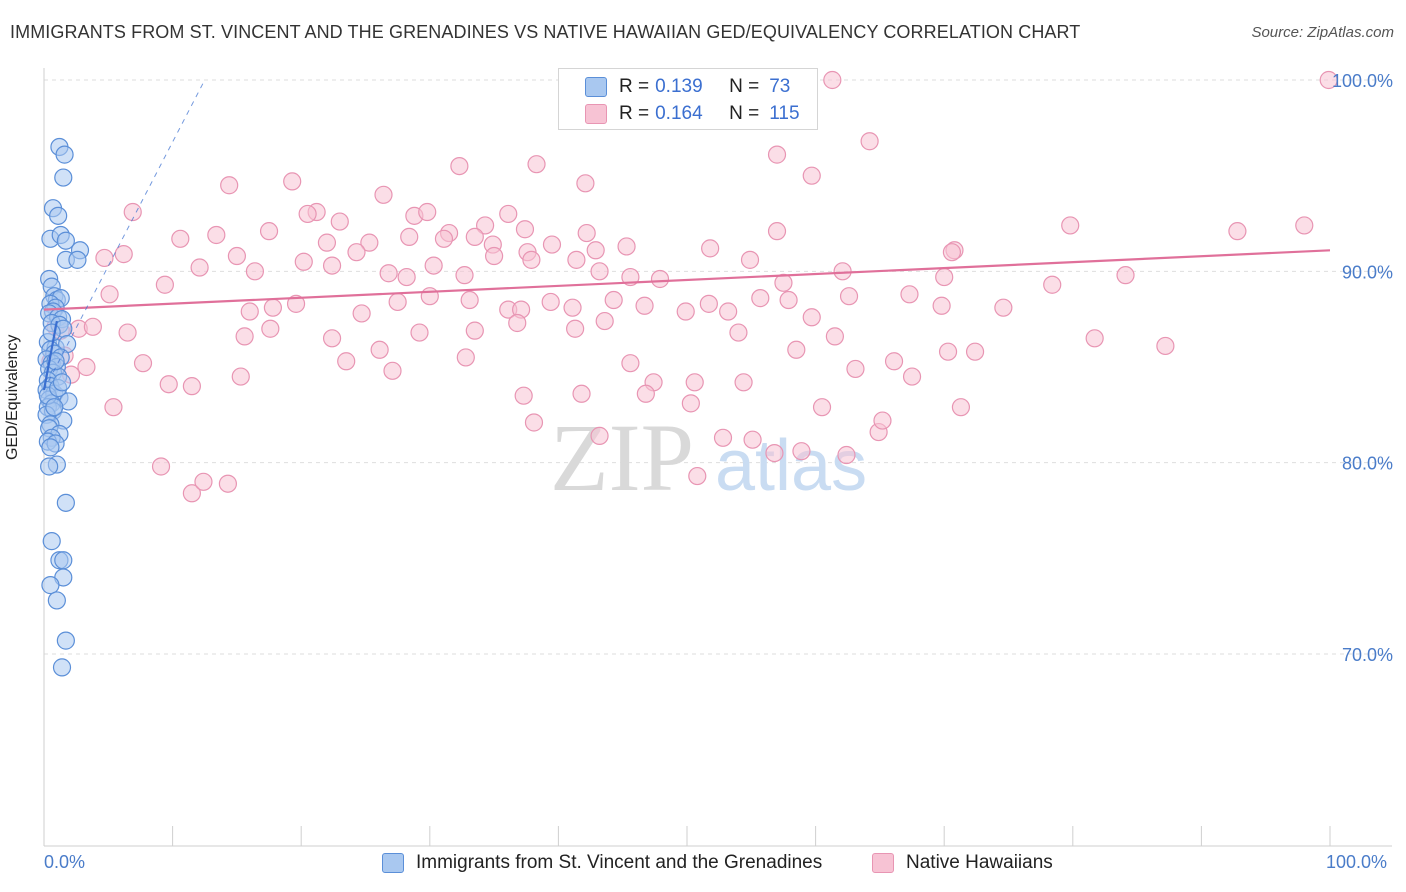 The image size is (1406, 892). I want to click on watermark-zip: ZIP, so click(622, 457).